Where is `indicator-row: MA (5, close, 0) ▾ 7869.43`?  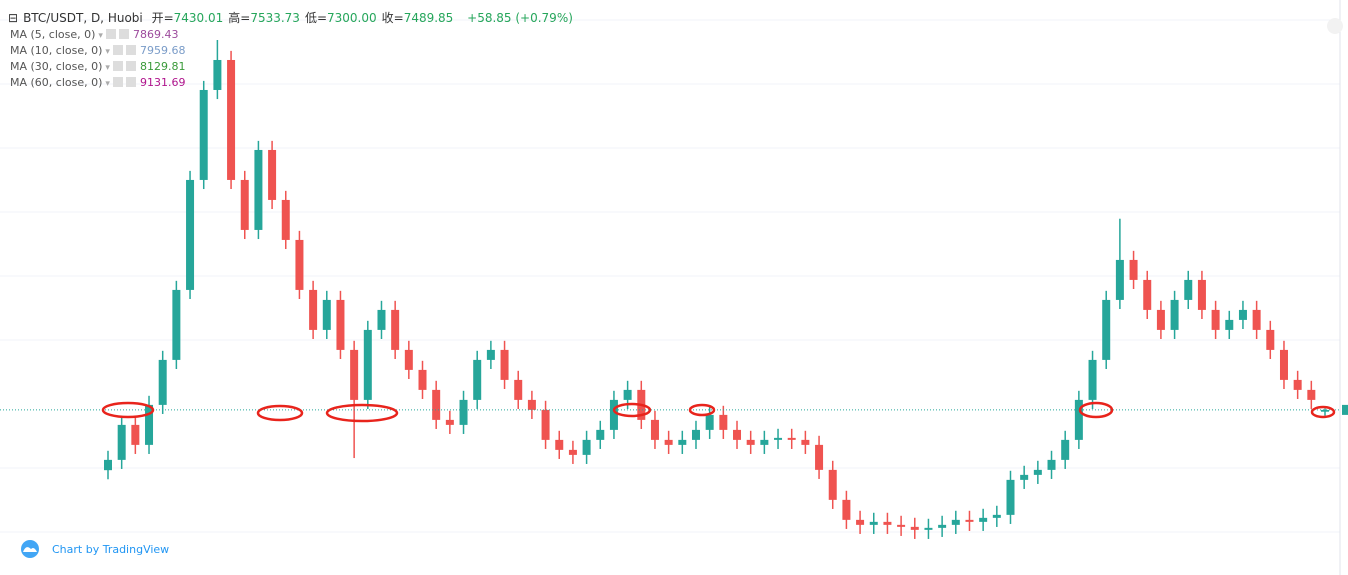 indicator-row: MA (5, close, 0) ▾ 7869.43 is located at coordinates (94, 34).